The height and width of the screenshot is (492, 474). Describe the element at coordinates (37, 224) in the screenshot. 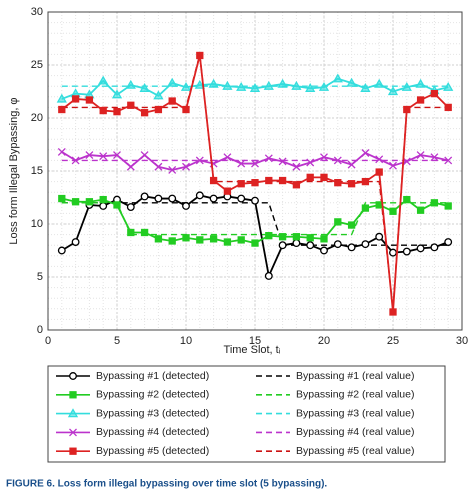

I see `y-tick-label: 10` at that location.